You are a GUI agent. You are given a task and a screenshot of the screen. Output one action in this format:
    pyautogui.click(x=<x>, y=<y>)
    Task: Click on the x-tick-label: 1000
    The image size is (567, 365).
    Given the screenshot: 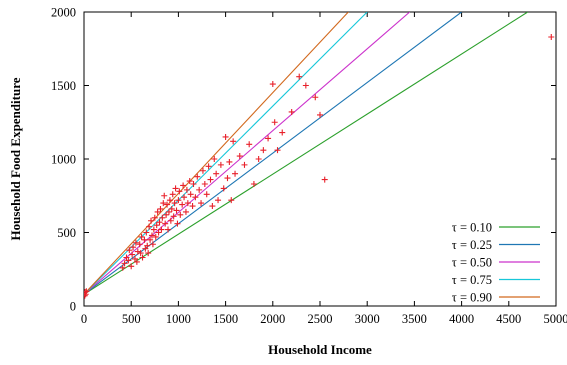 What is the action you would take?
    pyautogui.click(x=178, y=319)
    